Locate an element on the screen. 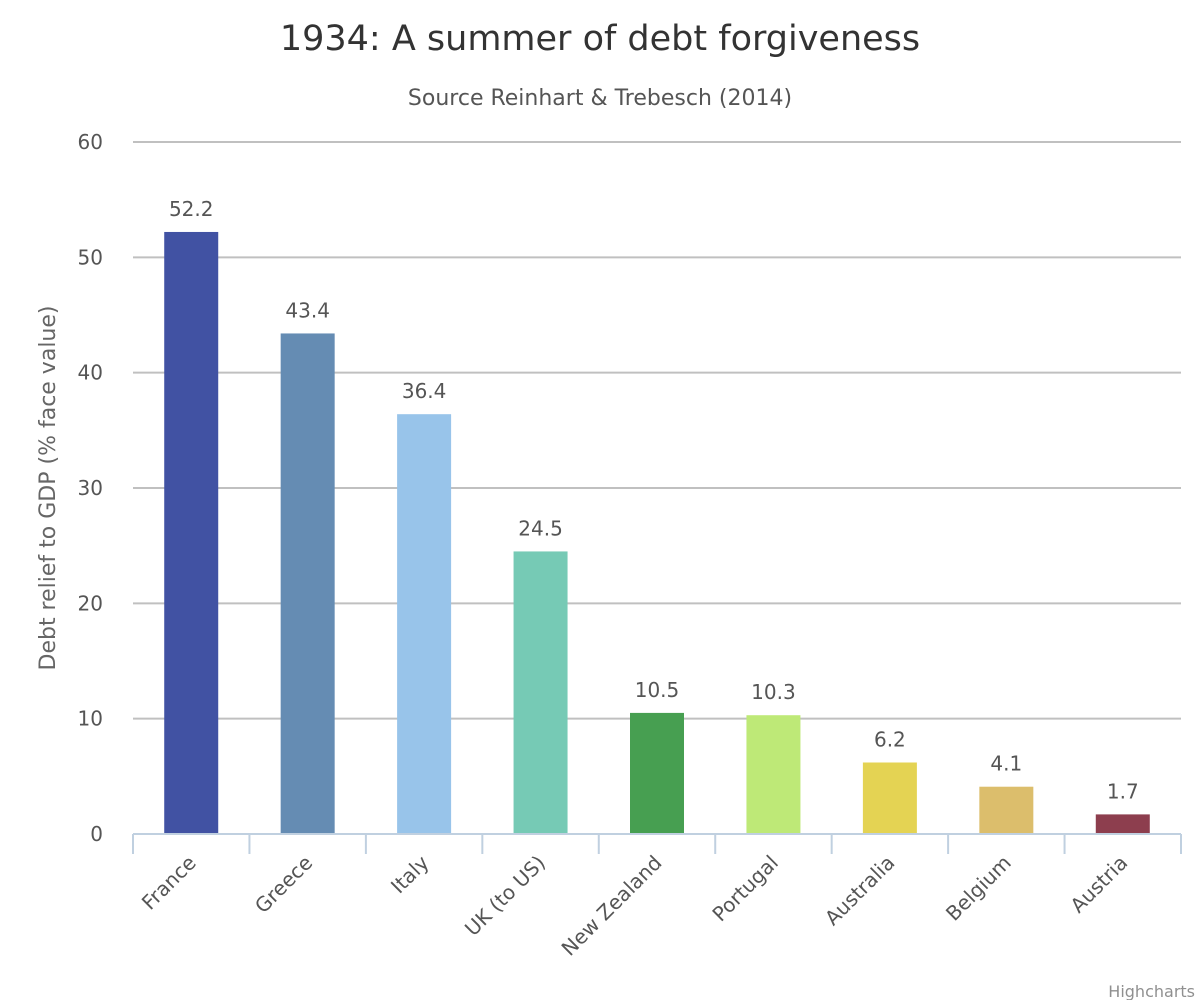  category-label: Belgium is located at coordinates (978, 888).